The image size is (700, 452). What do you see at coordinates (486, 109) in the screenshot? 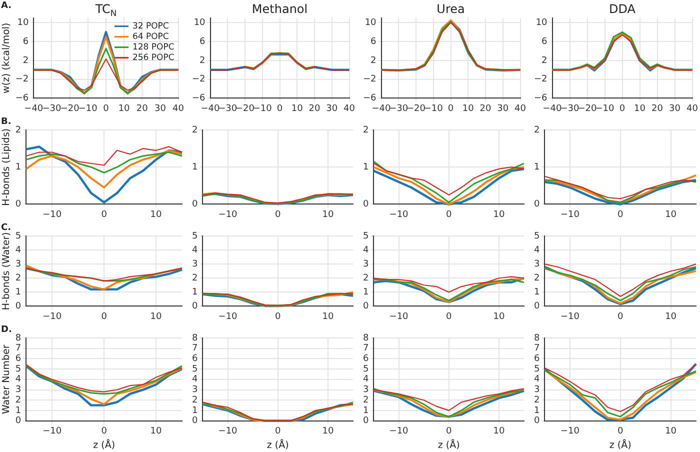
I see `x-tick-label: 20` at bounding box center [486, 109].